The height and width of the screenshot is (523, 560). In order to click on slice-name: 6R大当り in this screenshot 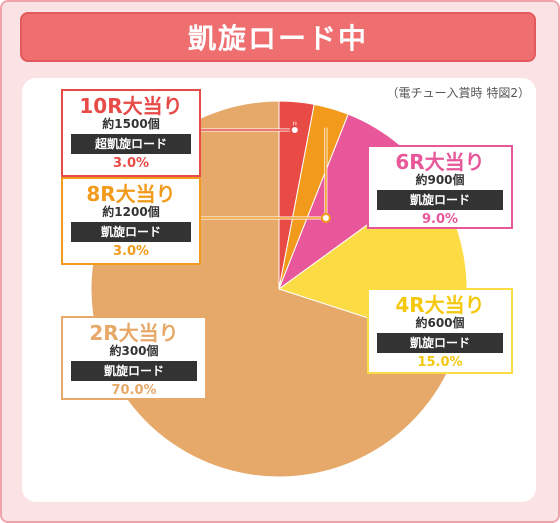, I will do `click(440, 162)`.